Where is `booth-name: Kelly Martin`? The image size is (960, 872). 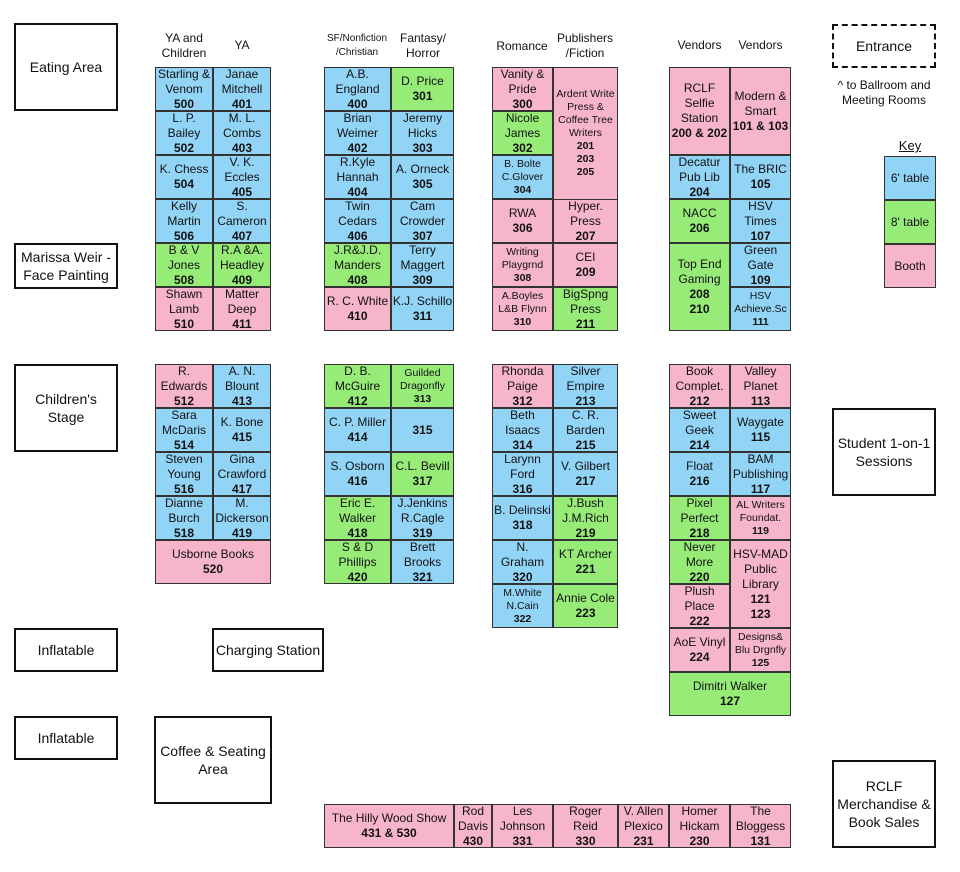 booth-name: Kelly Martin is located at coordinates (184, 213).